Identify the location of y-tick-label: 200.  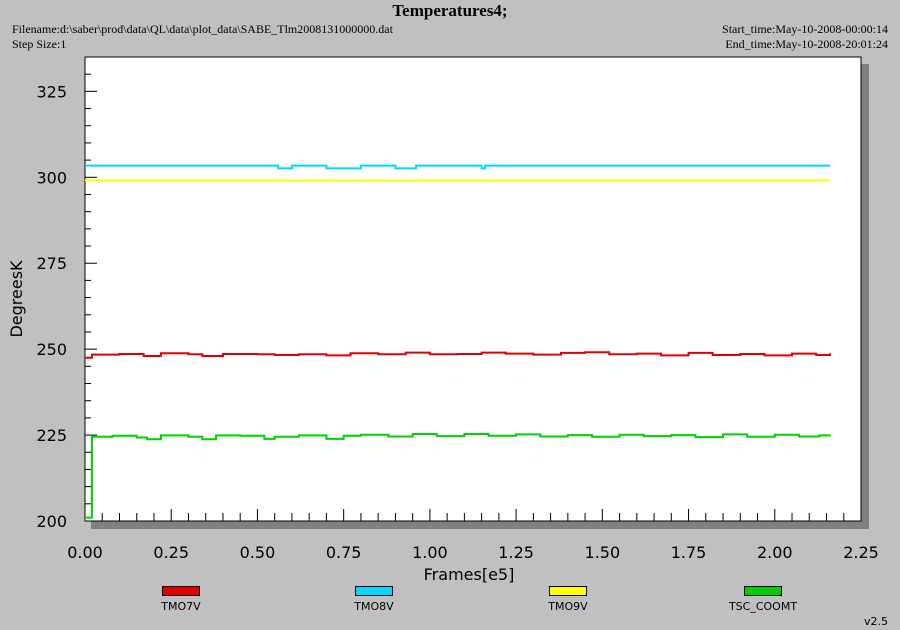
(51, 521).